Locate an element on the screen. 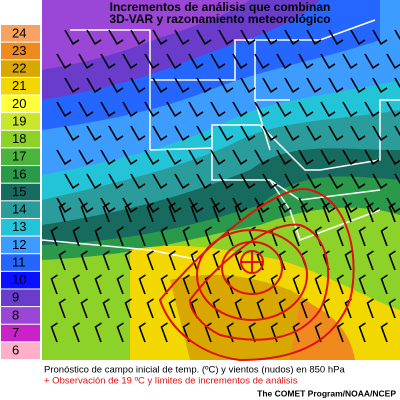 The width and height of the screenshot is (400, 400). color-label: 19 is located at coordinates (19, 120).